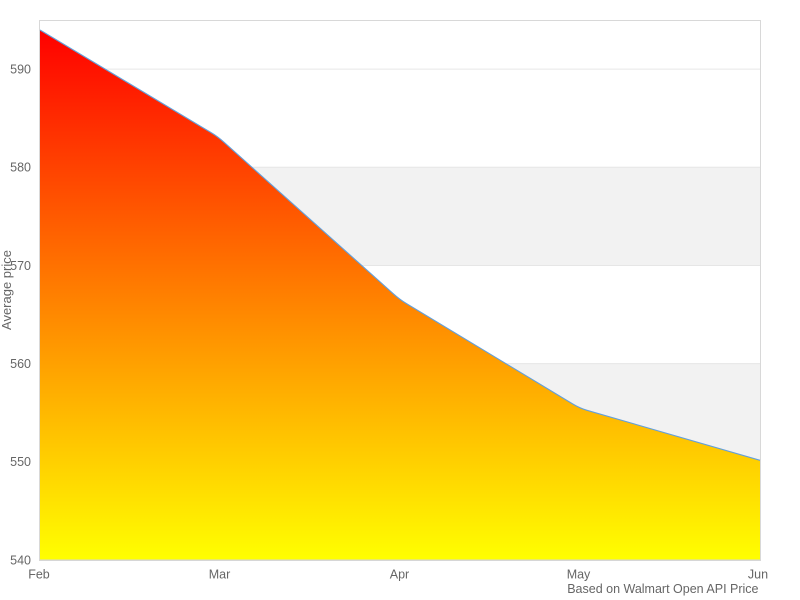  What do you see at coordinates (20, 266) in the screenshot?
I see `svg-text: 570` at bounding box center [20, 266].